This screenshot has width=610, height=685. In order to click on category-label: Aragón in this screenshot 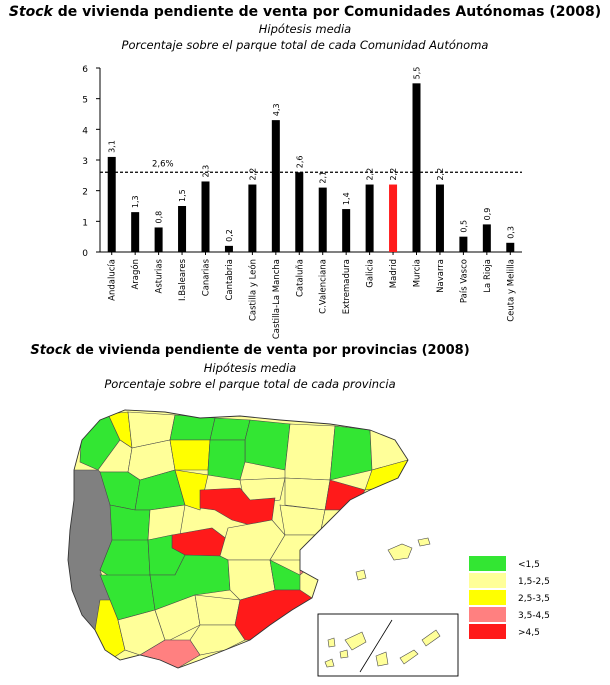, I will do `click(135, 274)`.